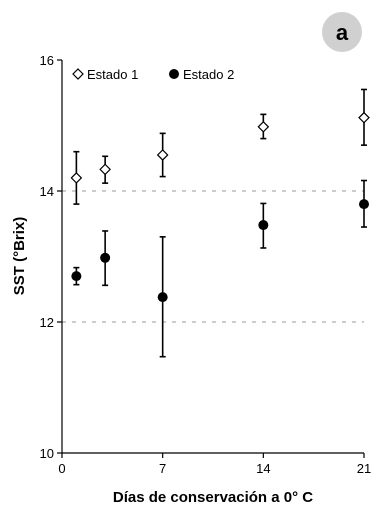 This screenshot has height=507, width=371. Describe the element at coordinates (213, 497) in the screenshot. I see `x-axis-title: Días de conservación a 0° C` at that location.